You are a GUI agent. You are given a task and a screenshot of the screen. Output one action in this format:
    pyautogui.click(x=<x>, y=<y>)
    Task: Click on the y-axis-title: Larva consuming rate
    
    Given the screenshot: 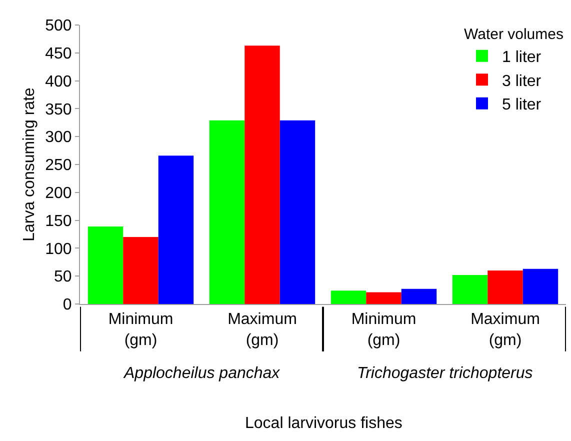 What is the action you would take?
    pyautogui.click(x=29, y=164)
    